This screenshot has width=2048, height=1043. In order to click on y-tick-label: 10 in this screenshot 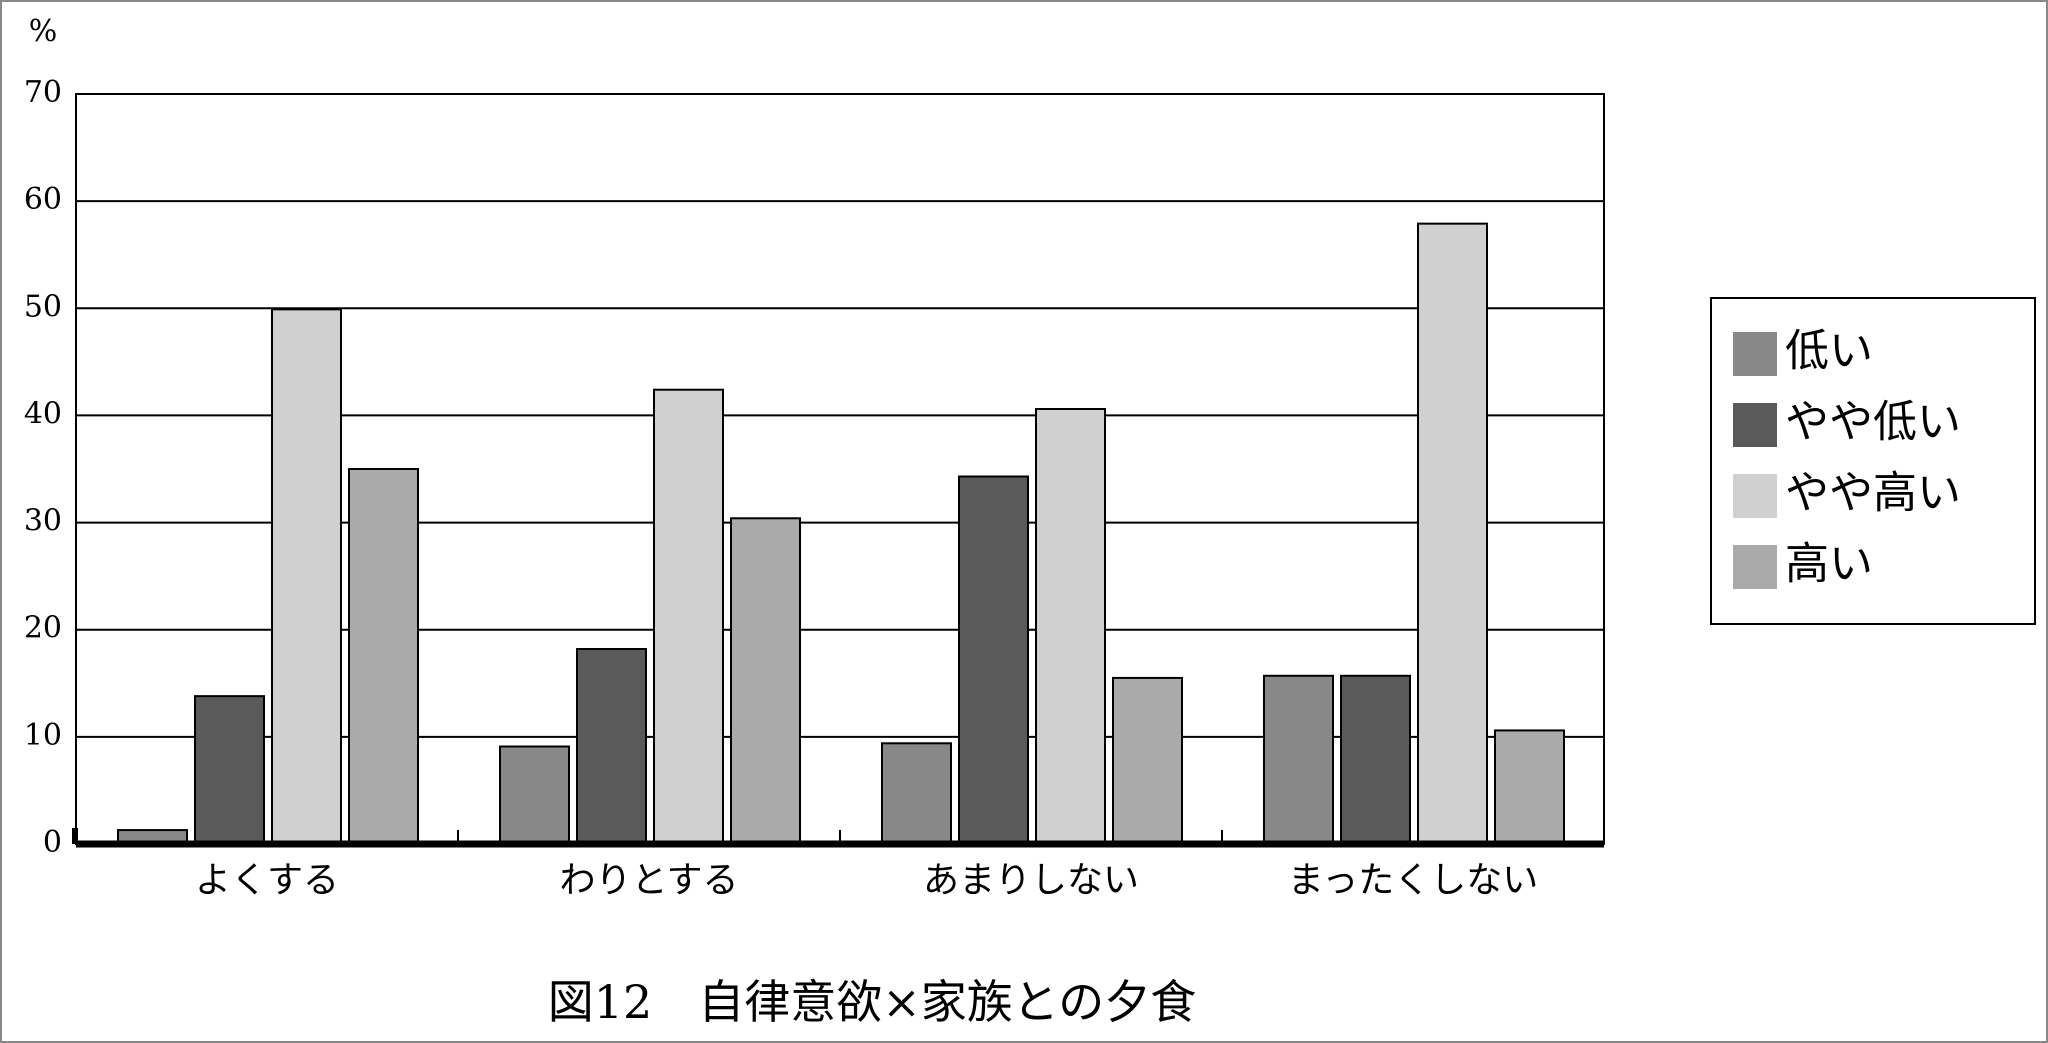, I will do `click(43, 735)`.